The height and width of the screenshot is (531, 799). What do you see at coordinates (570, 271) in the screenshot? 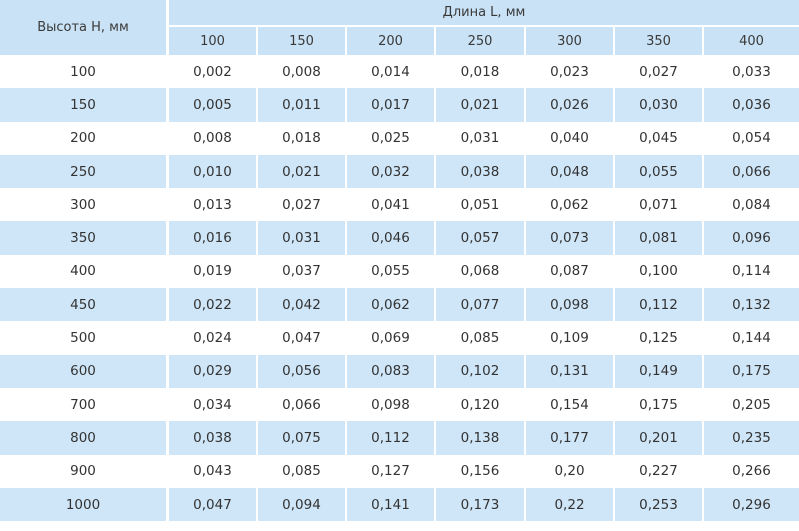
I see `table-cell: 0,087` at bounding box center [570, 271].